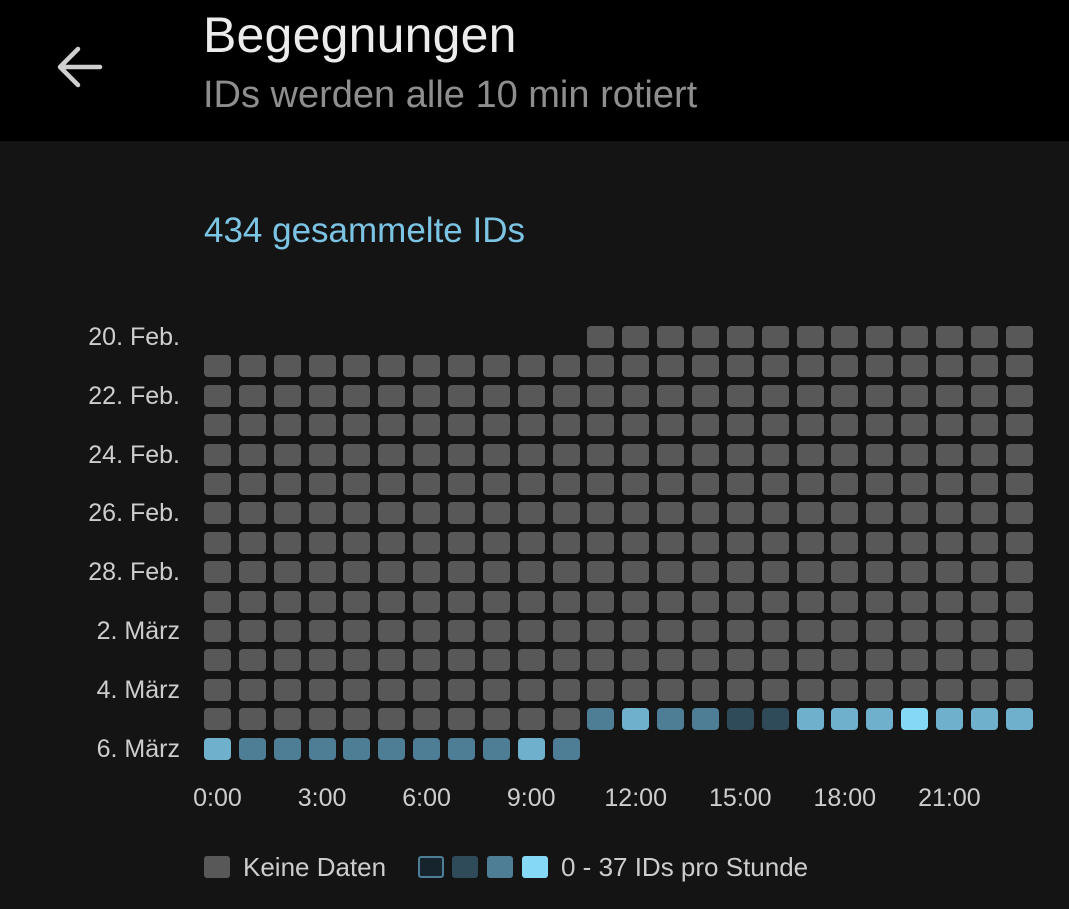 The width and height of the screenshot is (1069, 909). What do you see at coordinates (531, 798) in the screenshot?
I see `x-axis-label: 9:00` at bounding box center [531, 798].